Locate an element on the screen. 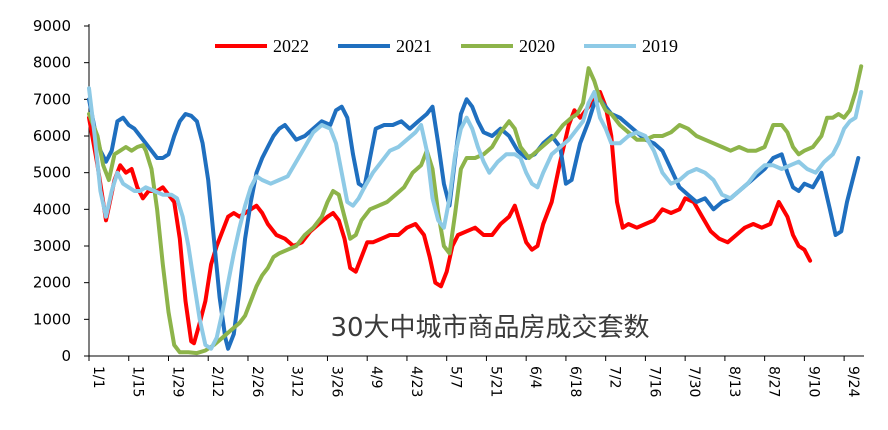 This screenshot has width=888, height=430. y-tick-label: 3000 is located at coordinates (52, 246).